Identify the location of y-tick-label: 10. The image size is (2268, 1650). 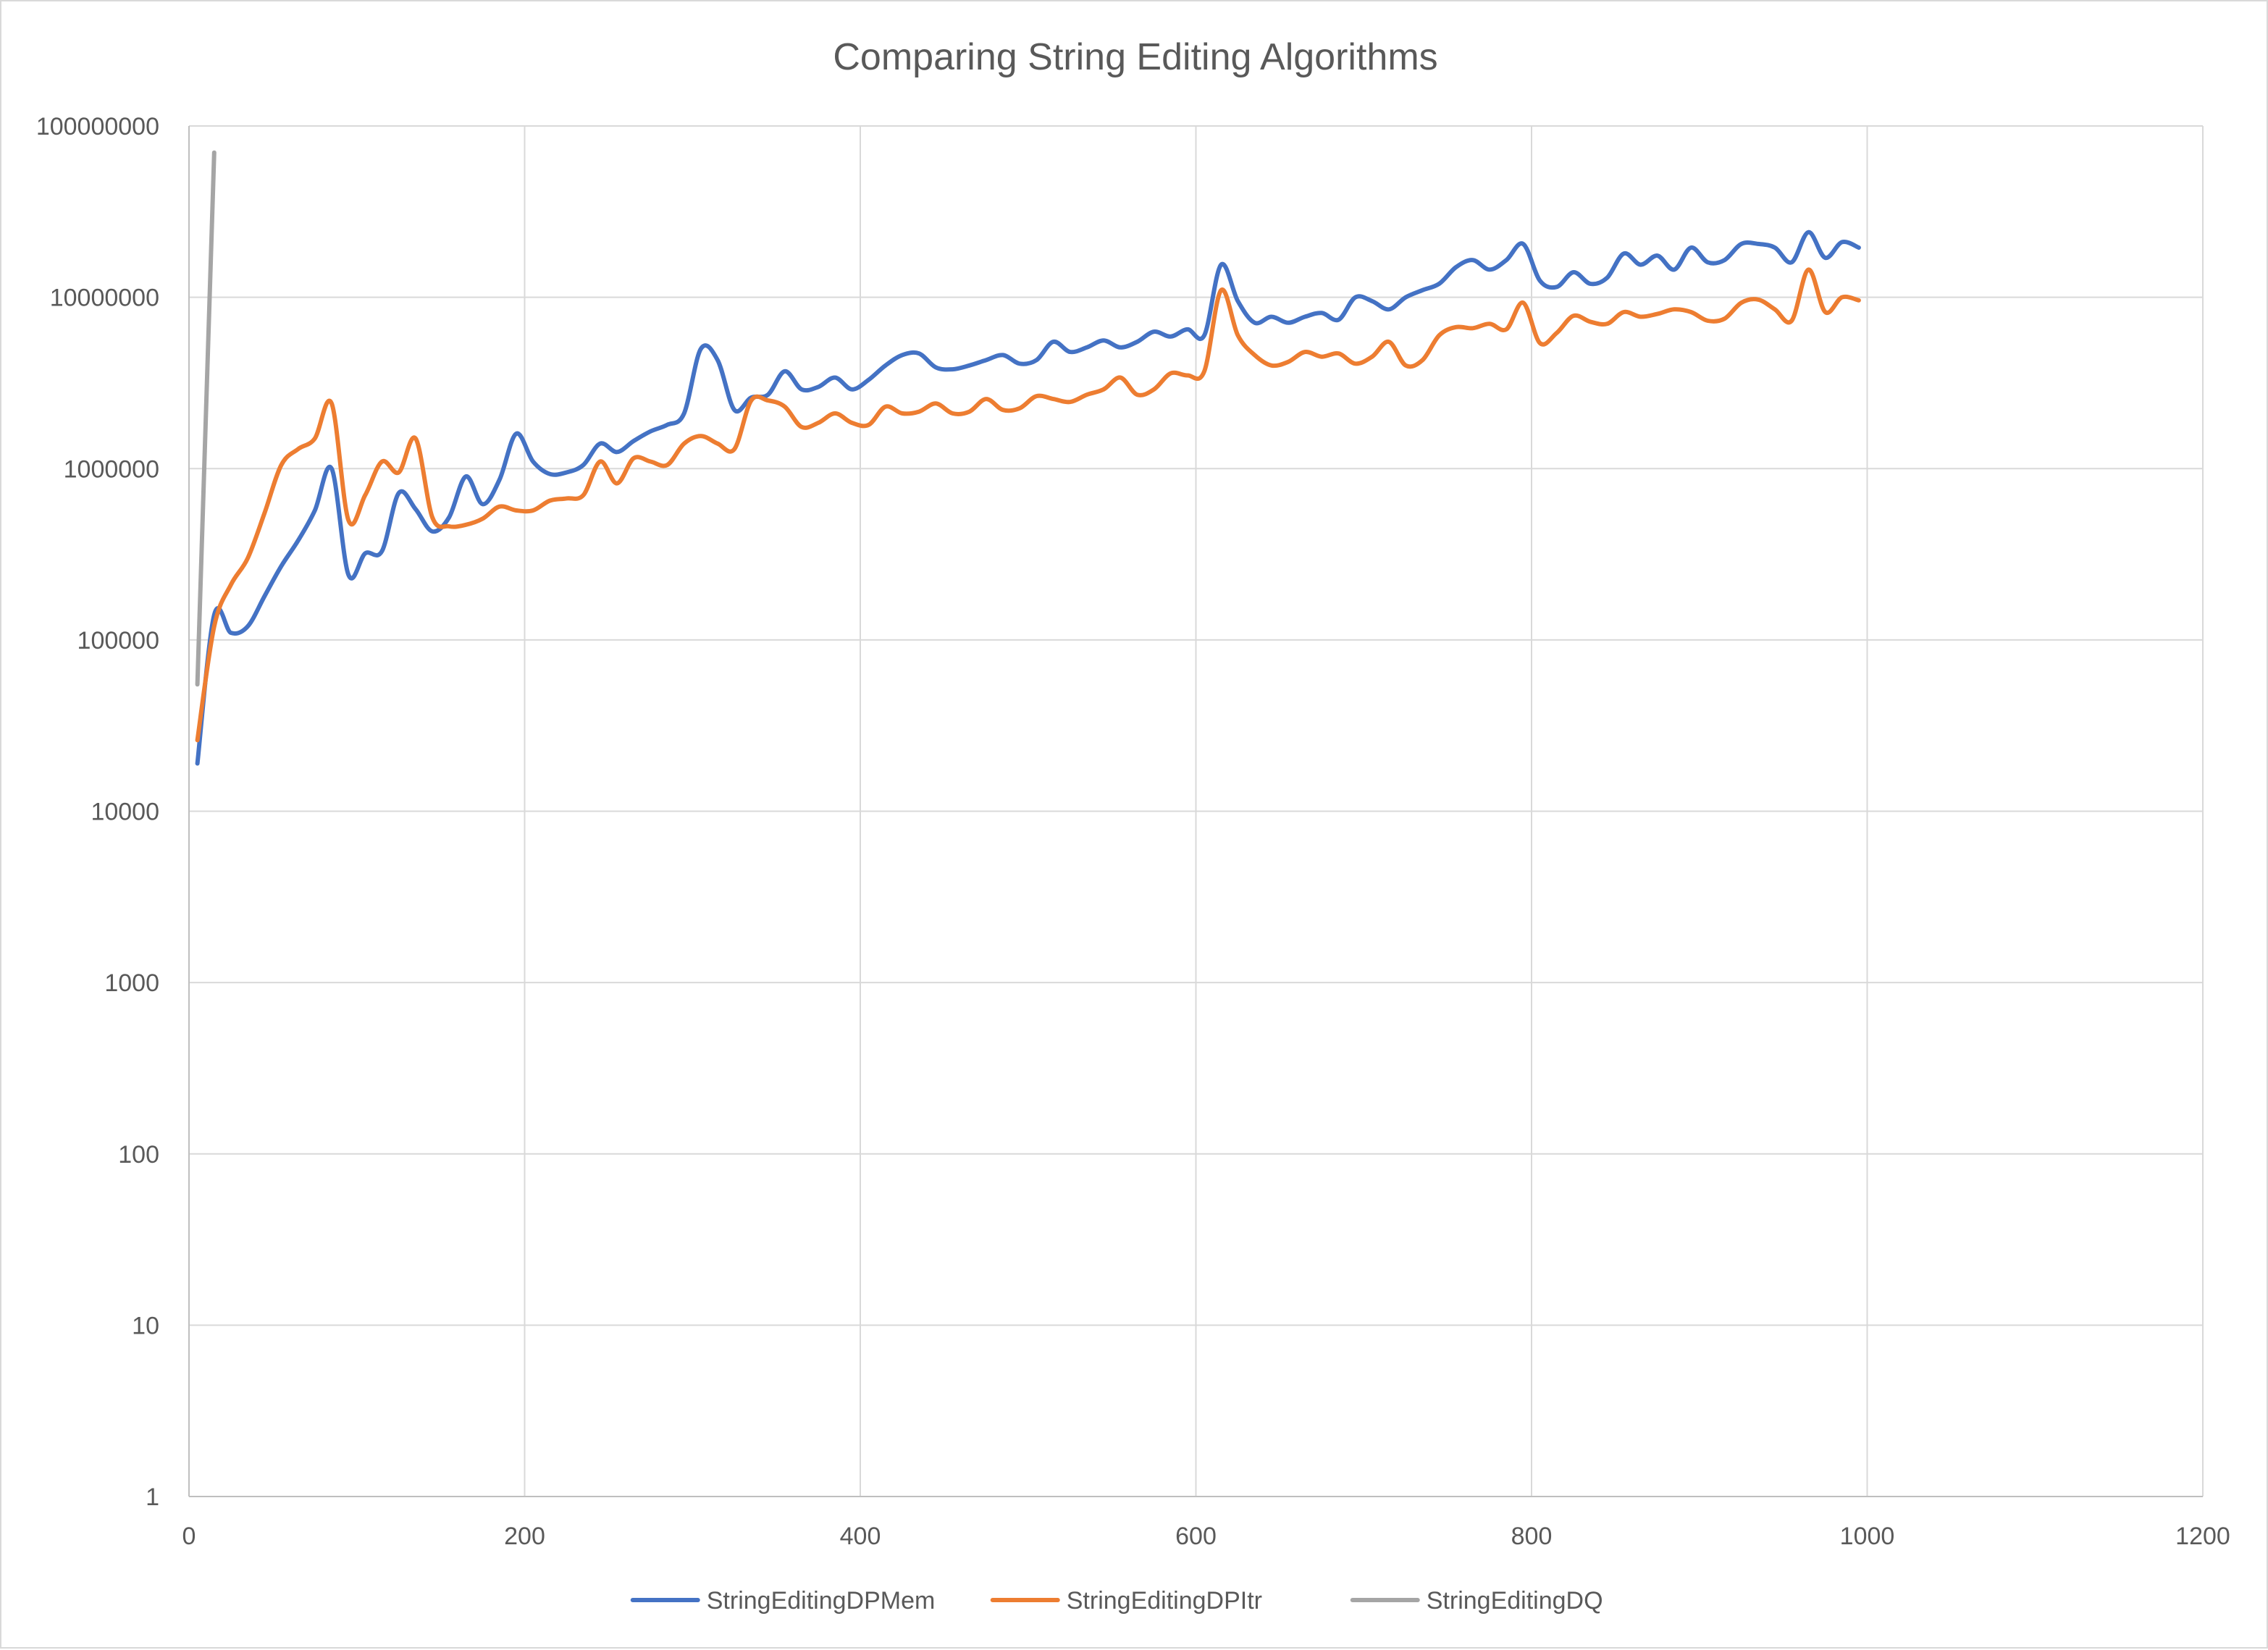
(145, 1325).